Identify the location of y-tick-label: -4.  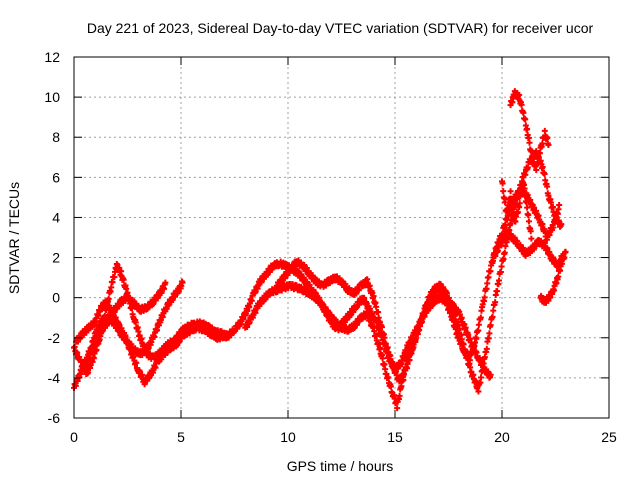
(54, 378).